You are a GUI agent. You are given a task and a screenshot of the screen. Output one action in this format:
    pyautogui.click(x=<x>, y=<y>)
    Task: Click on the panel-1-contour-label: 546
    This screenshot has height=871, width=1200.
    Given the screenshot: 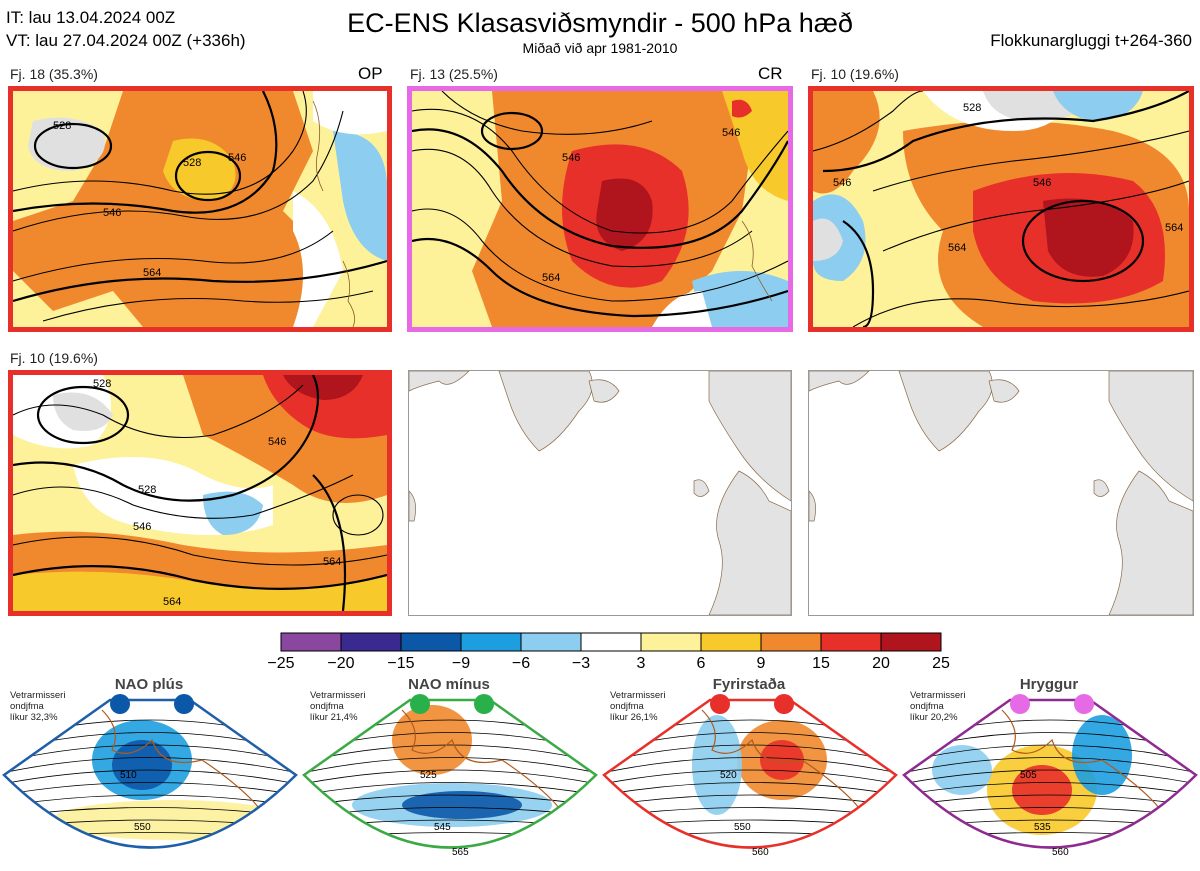 What is the action you would take?
    pyautogui.click(x=112, y=213)
    